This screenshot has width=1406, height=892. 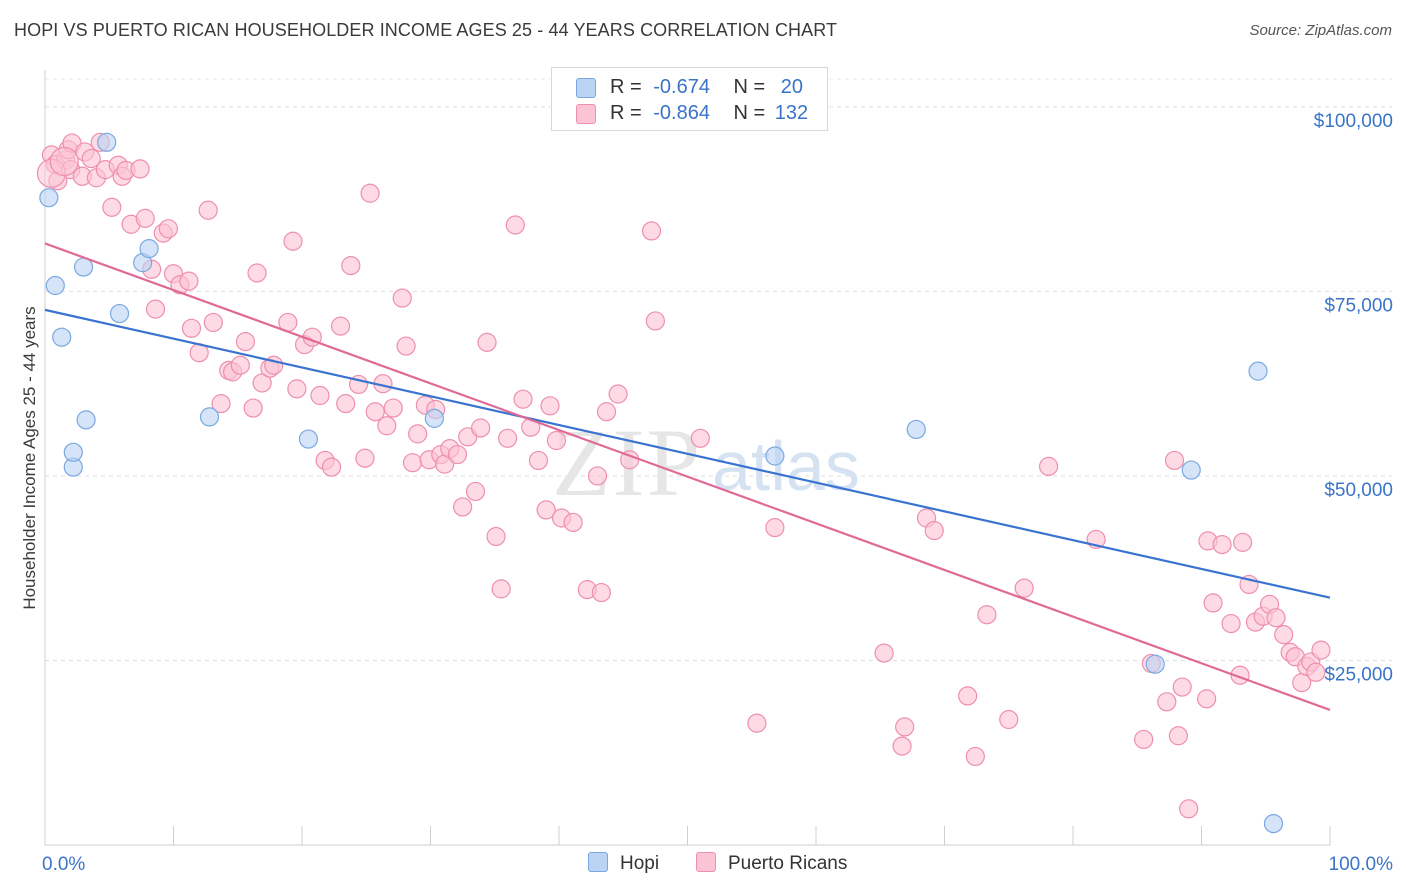 What do you see at coordinates (63, 864) in the screenshot?
I see `x-tick-label-min: 0.0%` at bounding box center [63, 864].